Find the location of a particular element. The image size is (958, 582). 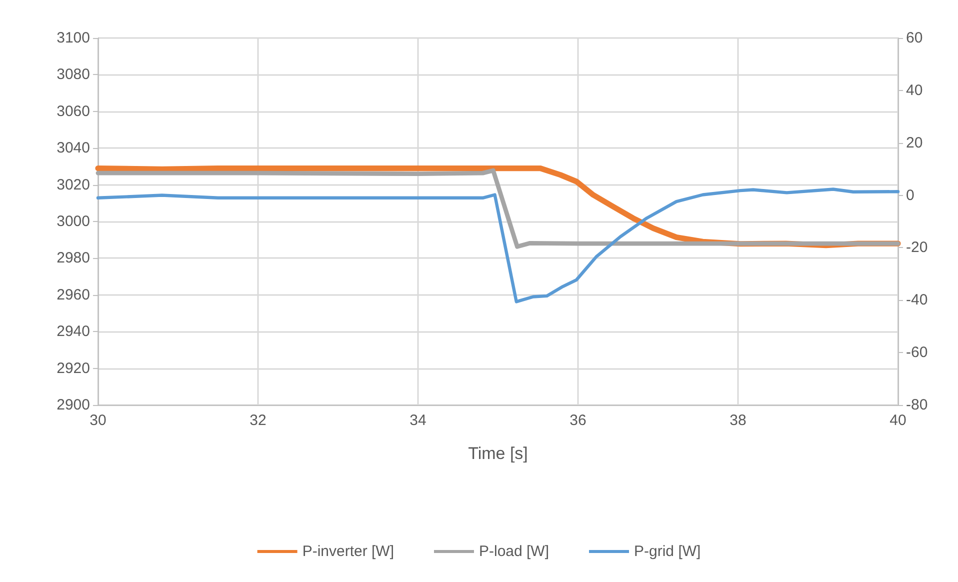

y-tick-label: 2980 is located at coordinates (73, 258).